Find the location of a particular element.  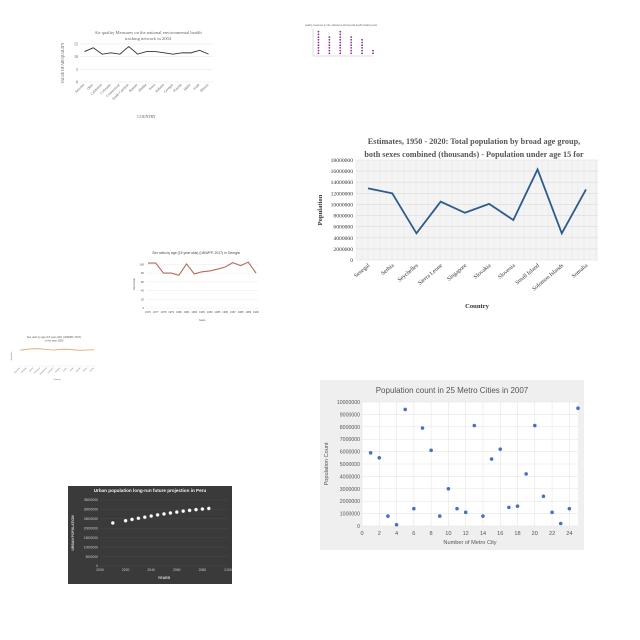

y-tick-label: 80 is located at coordinates (143, 273).